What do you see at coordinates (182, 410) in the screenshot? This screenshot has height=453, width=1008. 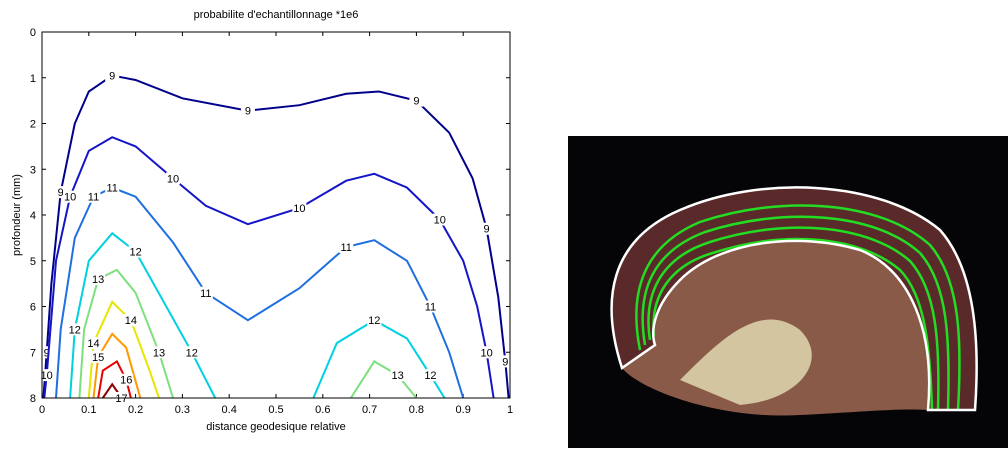 I see `x-tick-label: 0.3` at bounding box center [182, 410].